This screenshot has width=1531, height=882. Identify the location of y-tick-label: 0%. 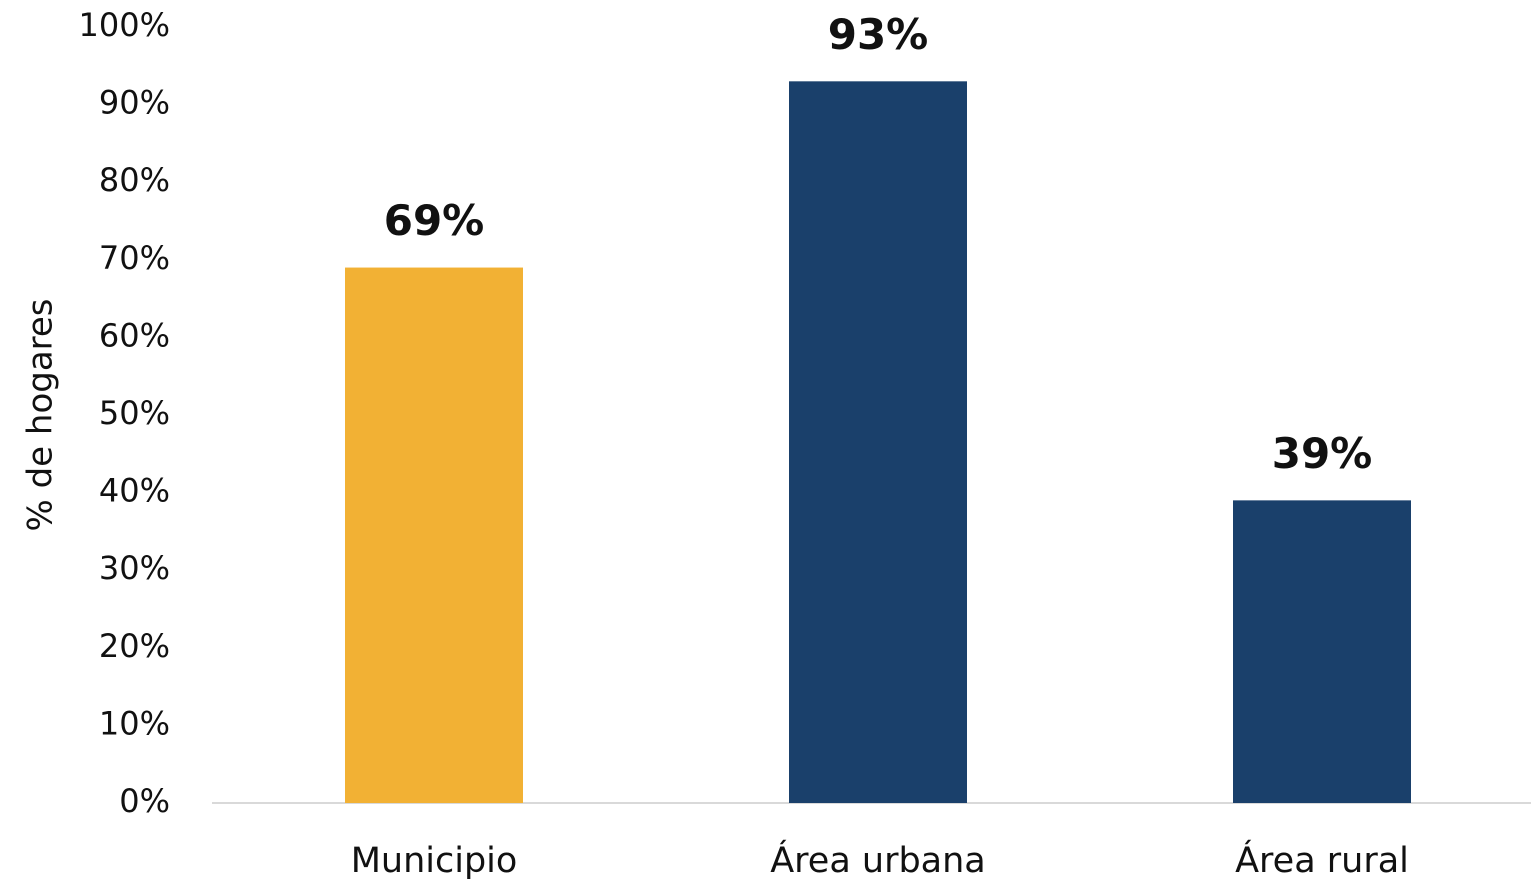
(144, 801).